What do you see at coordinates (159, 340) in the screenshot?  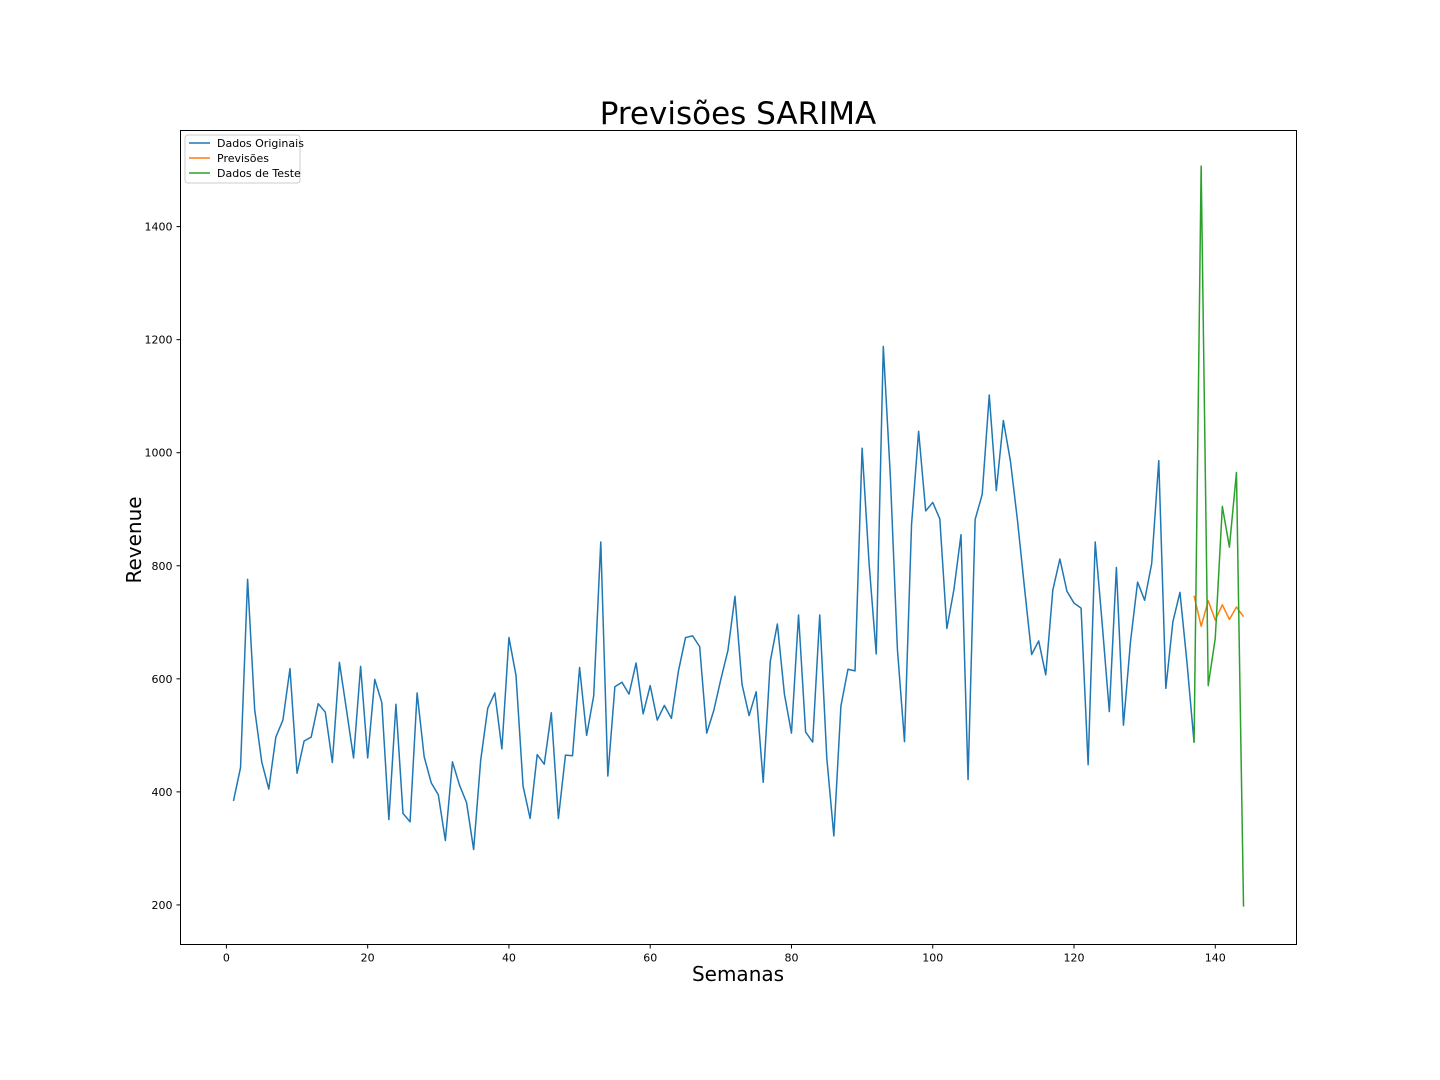 I see `y-tick-label: 1200` at bounding box center [159, 340].